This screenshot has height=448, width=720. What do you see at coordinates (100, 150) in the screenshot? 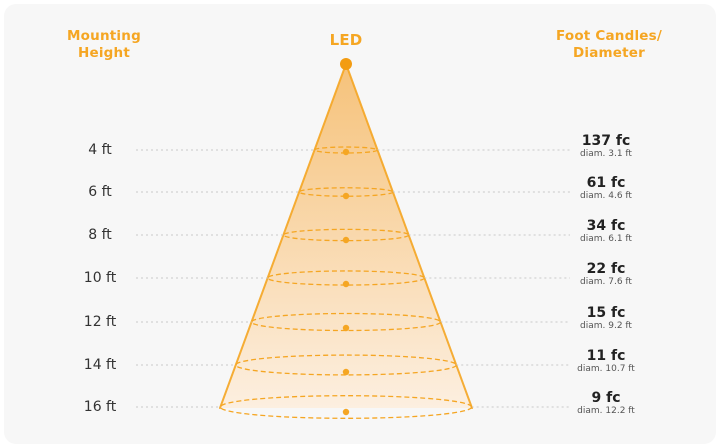
I see `mounting-height-label: 4 ft` at bounding box center [100, 150].